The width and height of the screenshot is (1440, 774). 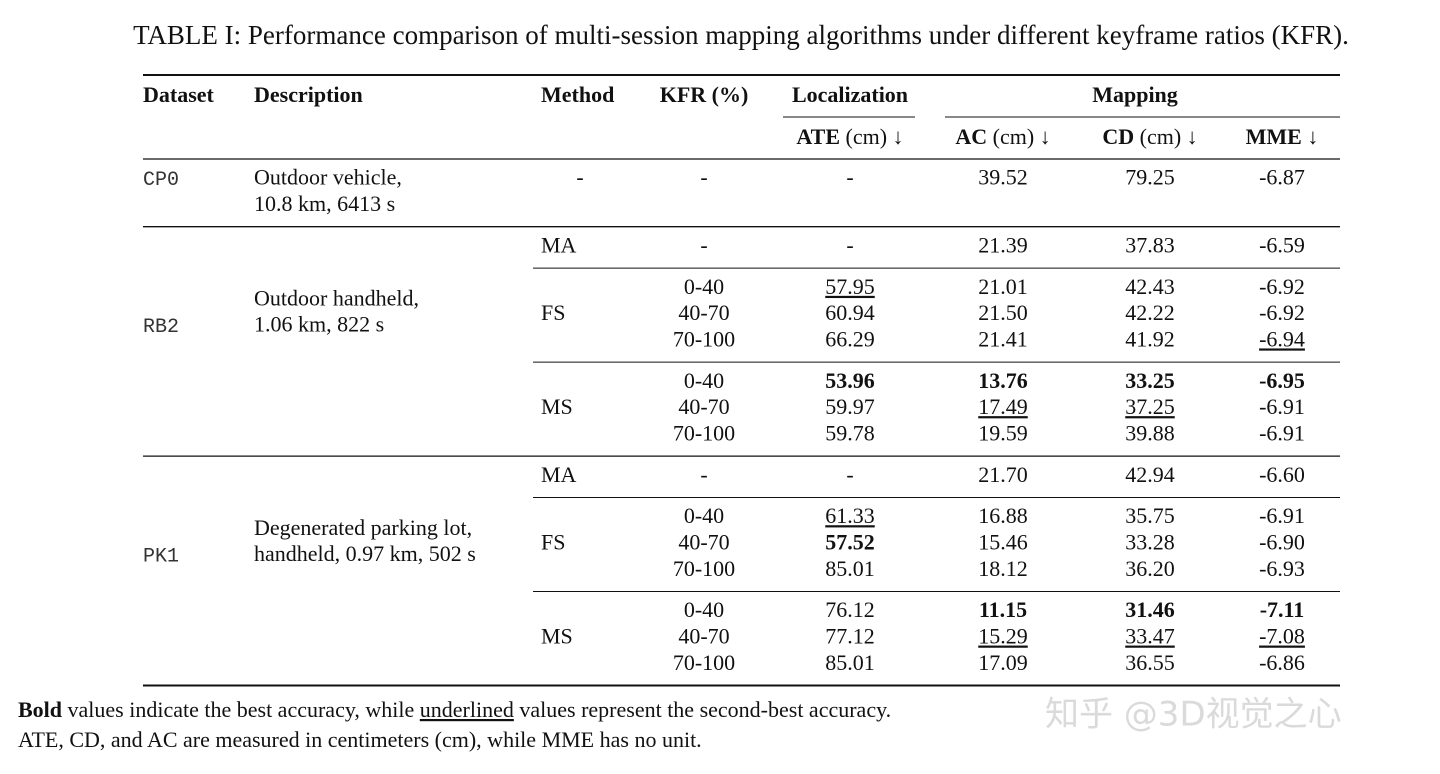 I want to click on cell: 18.12, so click(x=1003, y=568).